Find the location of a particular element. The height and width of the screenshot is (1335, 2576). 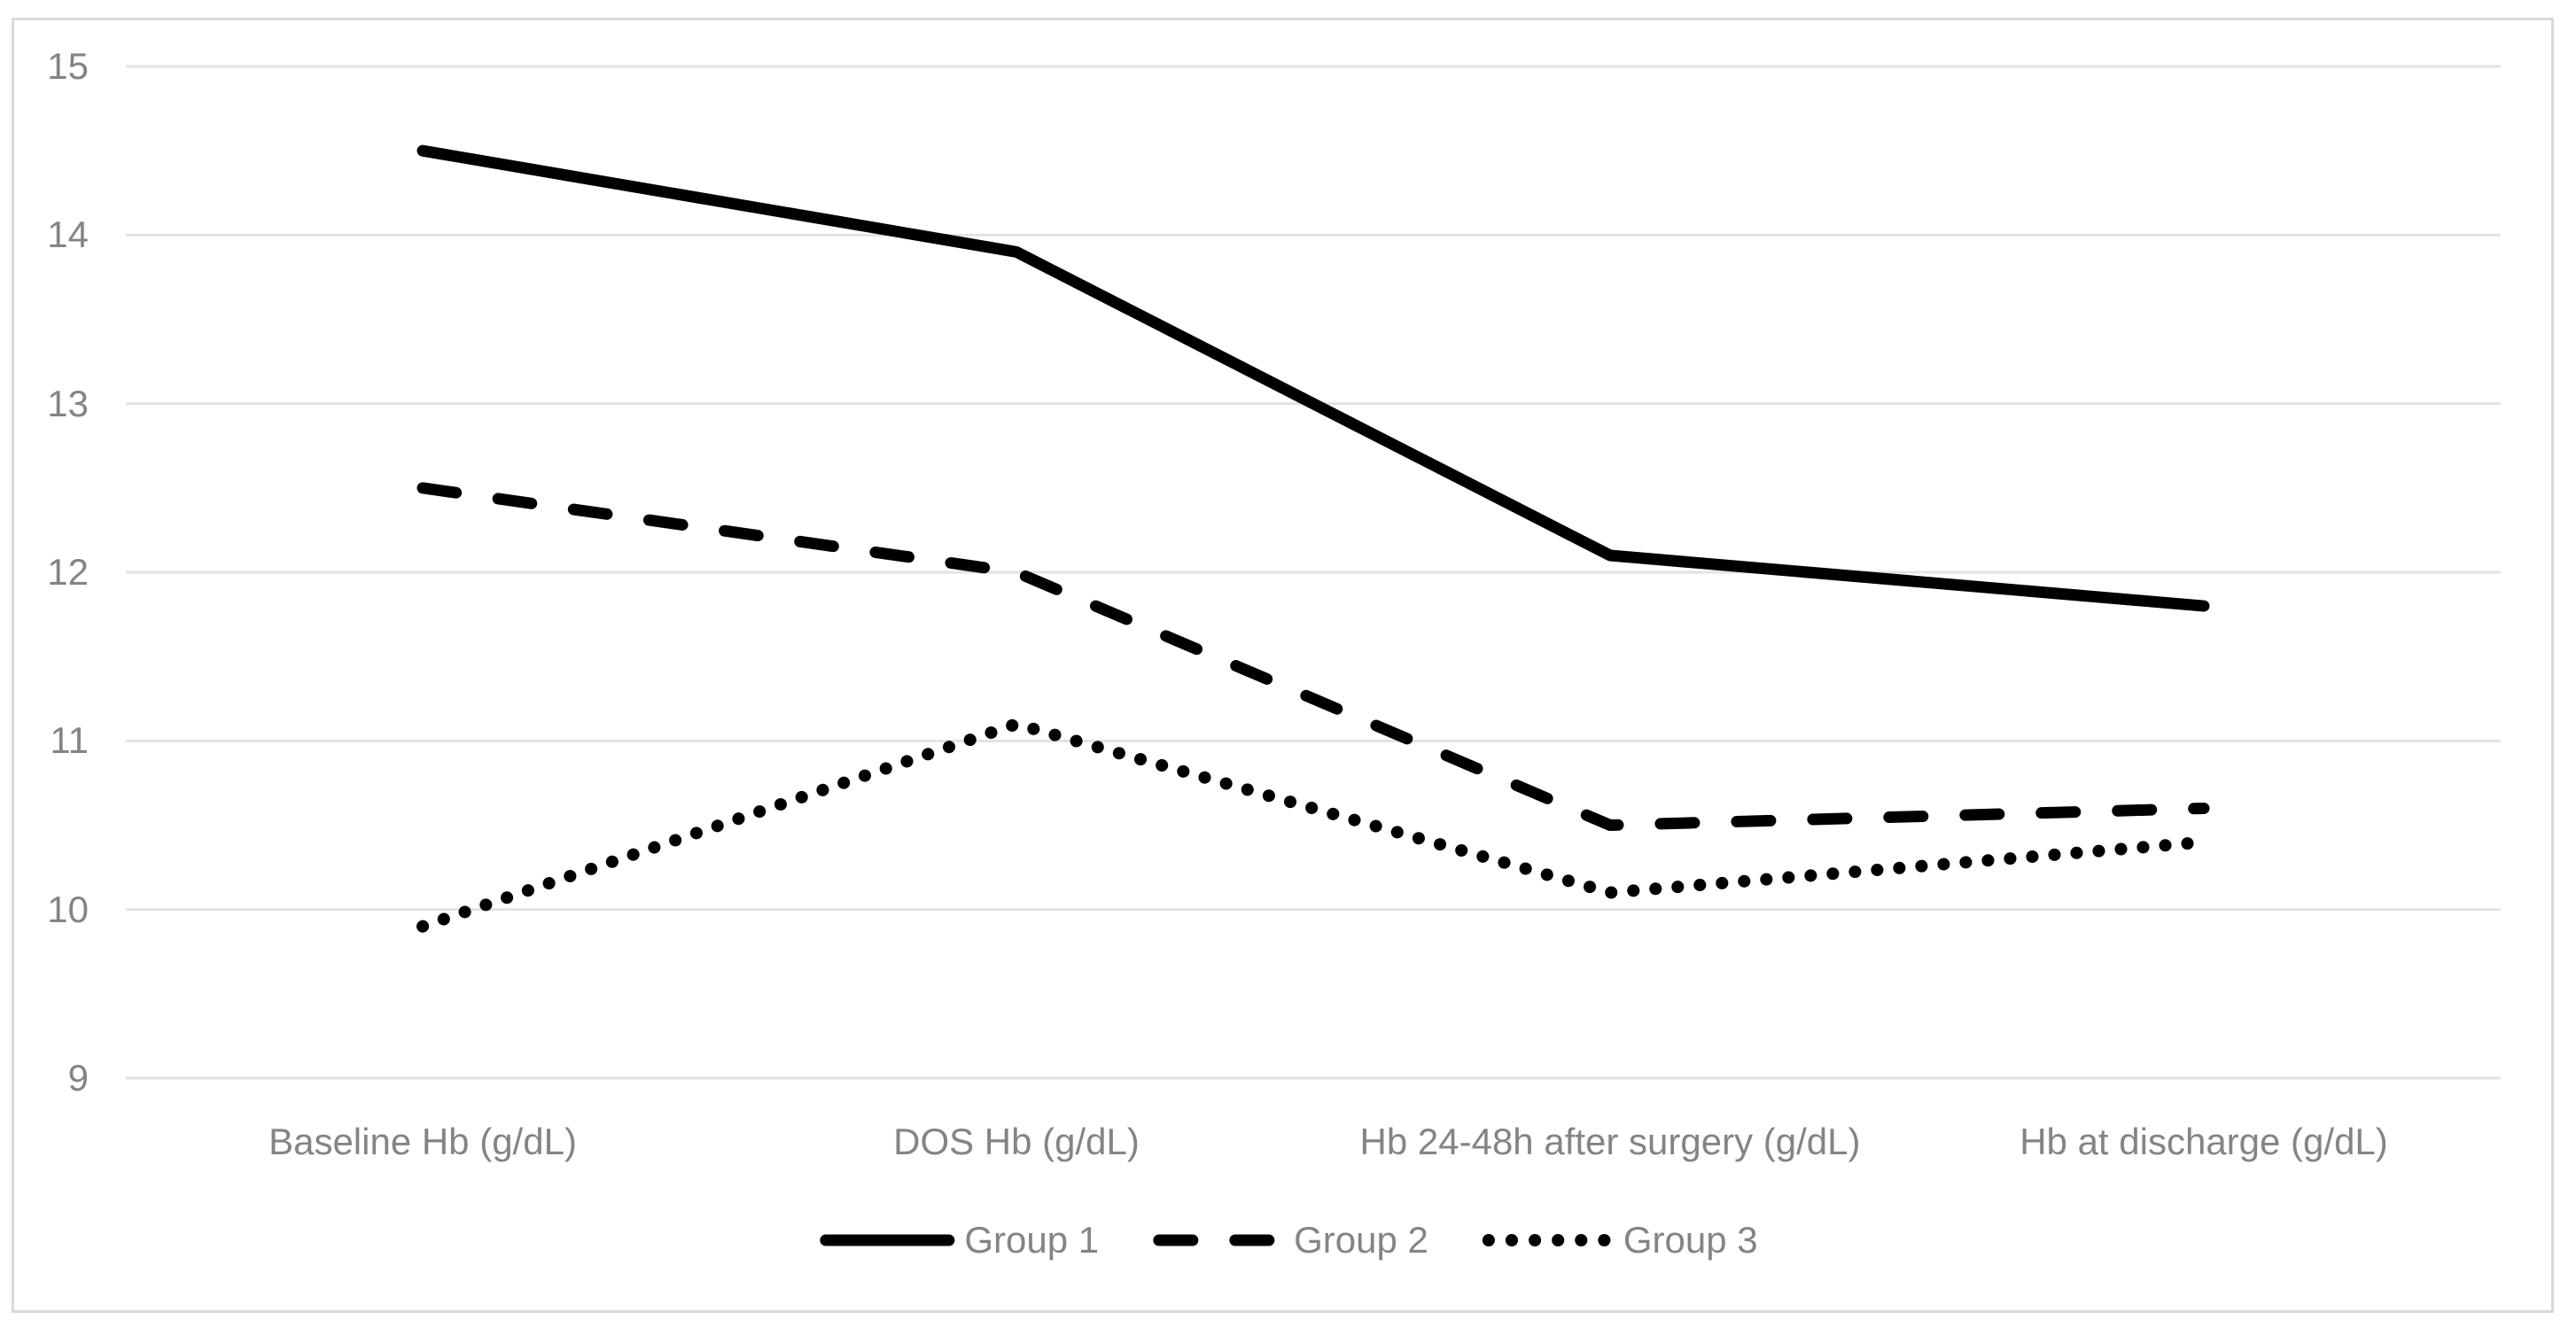

dashed-line-icon is located at coordinates (1219, 1240).